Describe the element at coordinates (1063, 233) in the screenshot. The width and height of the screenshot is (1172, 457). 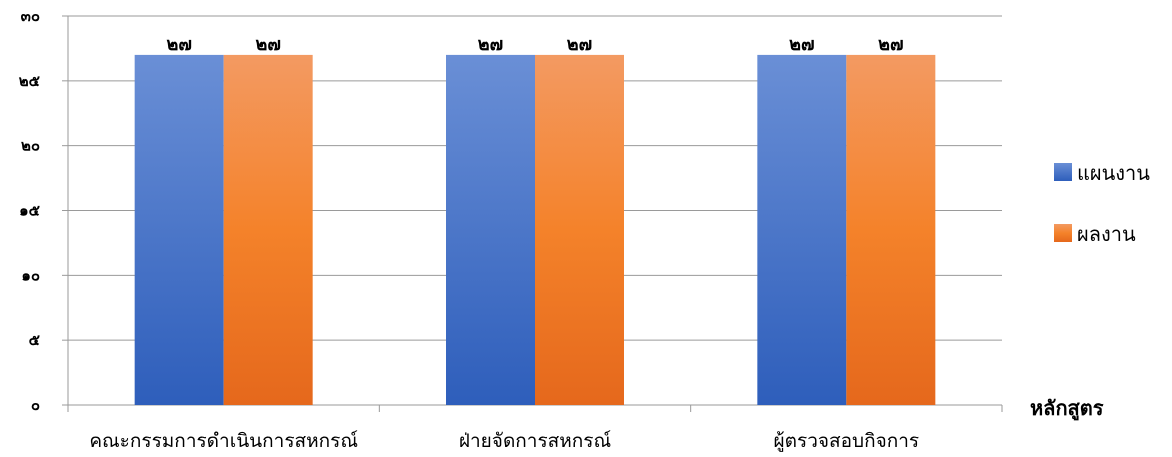
I see `legend-swatch-result` at that location.